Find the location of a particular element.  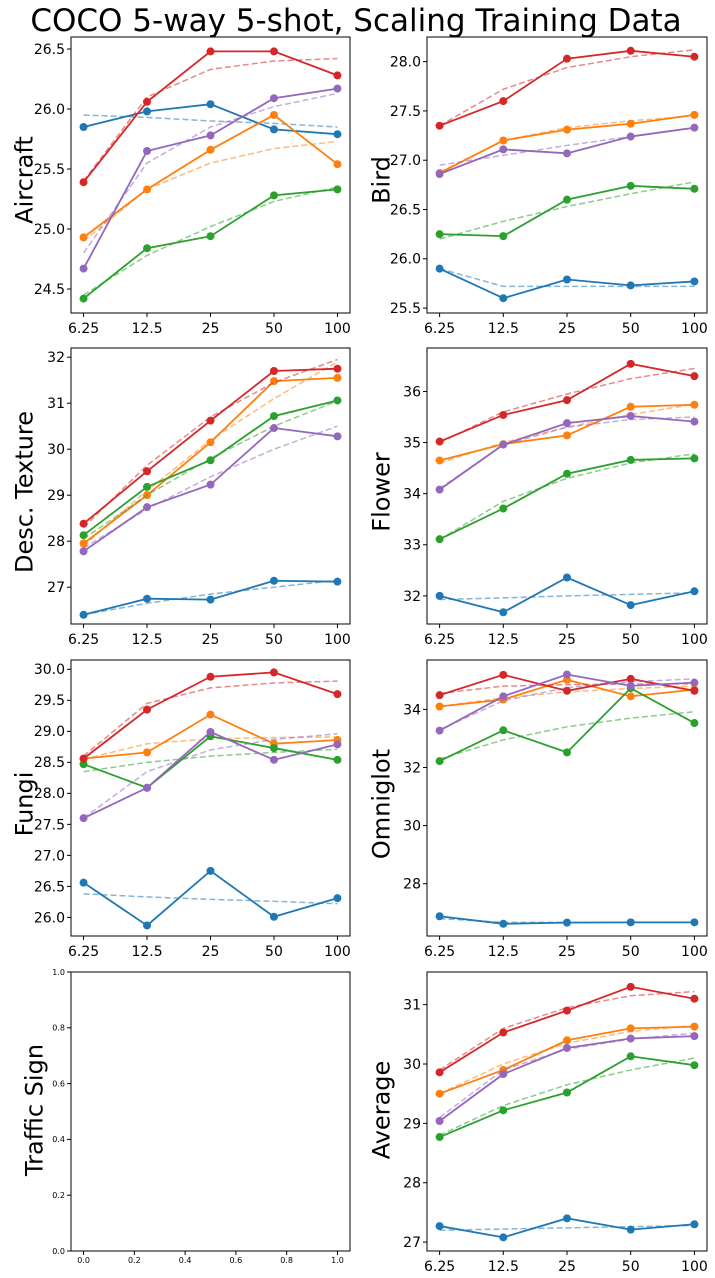

y-tick-label: 26.0 is located at coordinates (49, 110).